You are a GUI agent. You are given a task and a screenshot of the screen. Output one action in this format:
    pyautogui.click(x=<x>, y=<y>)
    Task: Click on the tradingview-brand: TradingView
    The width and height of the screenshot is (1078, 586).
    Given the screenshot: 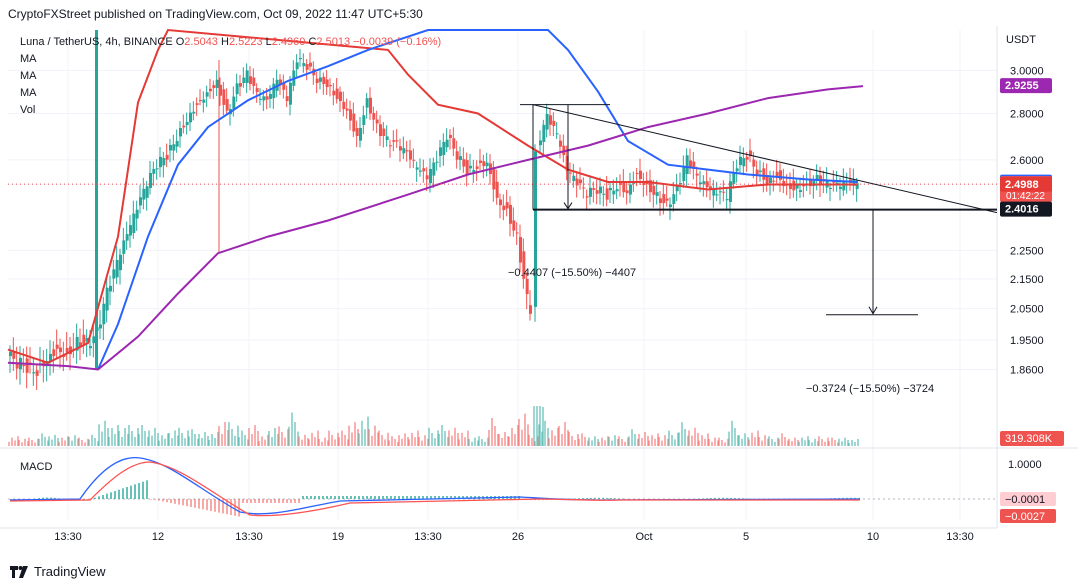 What is the action you would take?
    pyautogui.click(x=70, y=571)
    